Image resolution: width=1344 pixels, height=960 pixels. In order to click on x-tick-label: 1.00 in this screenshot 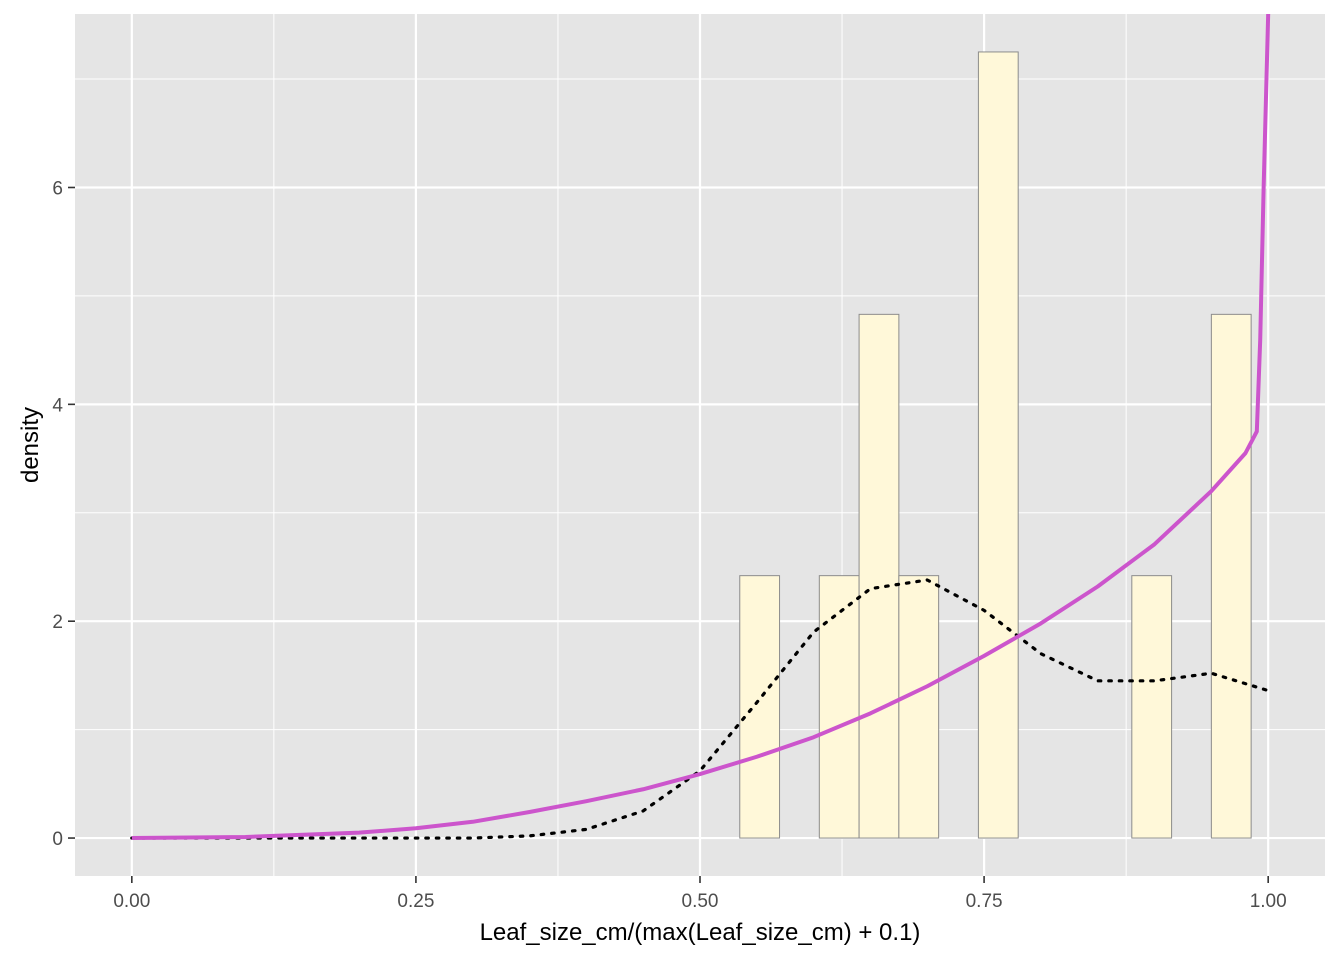, I will do `click(1268, 901)`.